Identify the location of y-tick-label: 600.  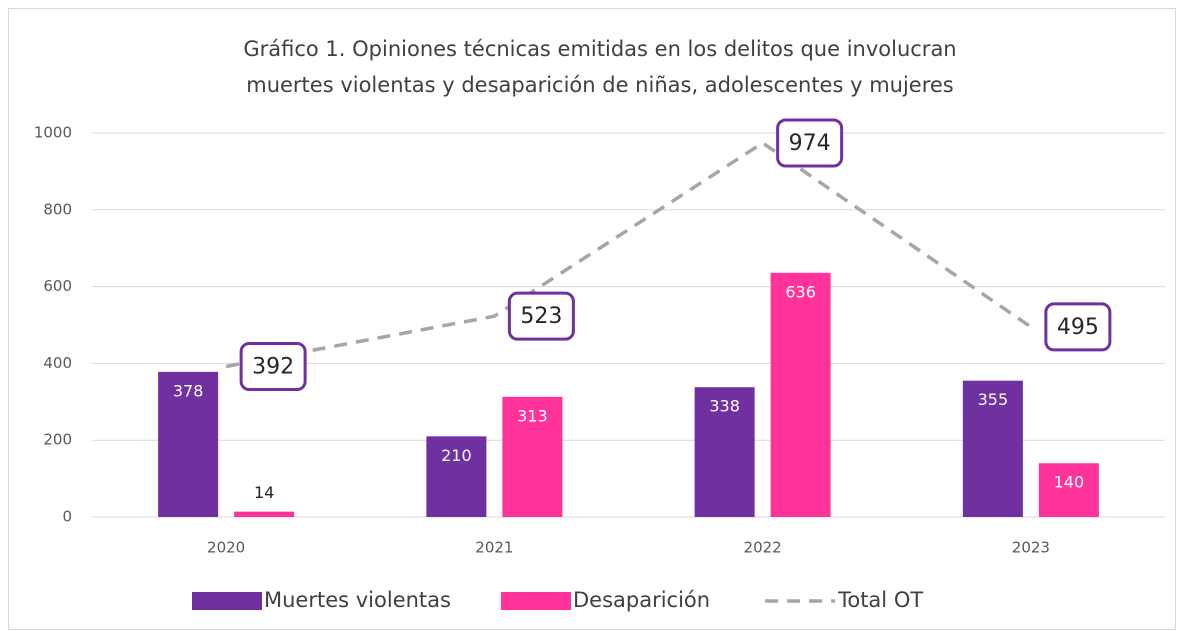
(57, 286).